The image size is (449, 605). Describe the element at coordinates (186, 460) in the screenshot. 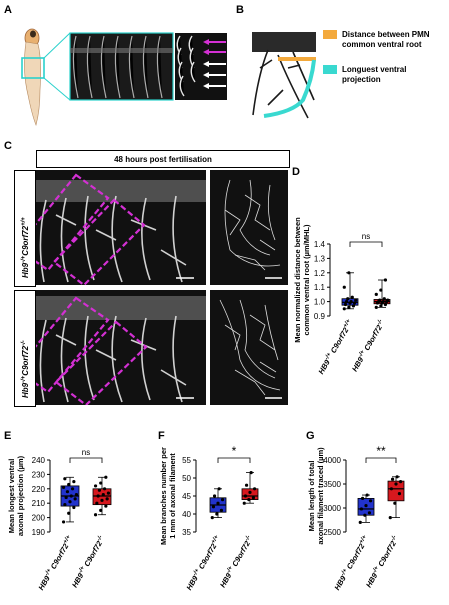

I see `y-tick-label: 55` at that location.